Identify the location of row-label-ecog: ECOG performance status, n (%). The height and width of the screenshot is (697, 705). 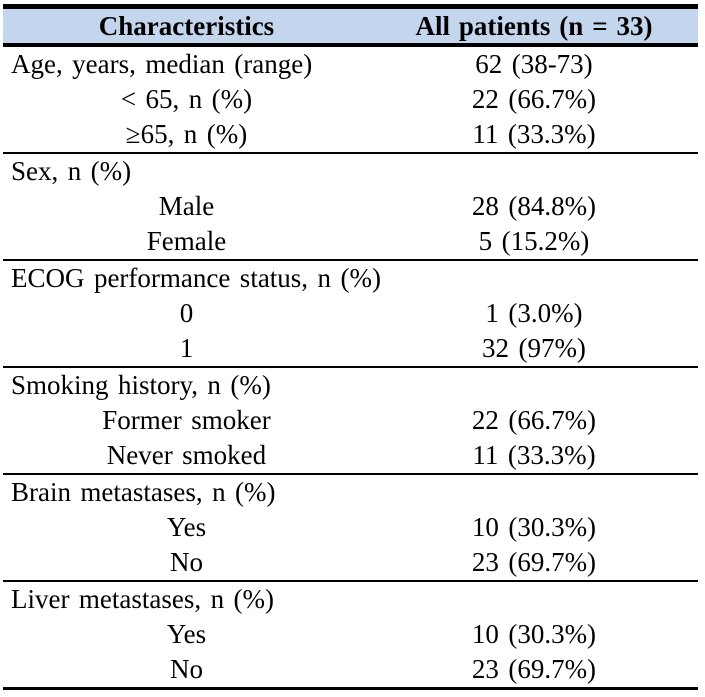
(350, 277).